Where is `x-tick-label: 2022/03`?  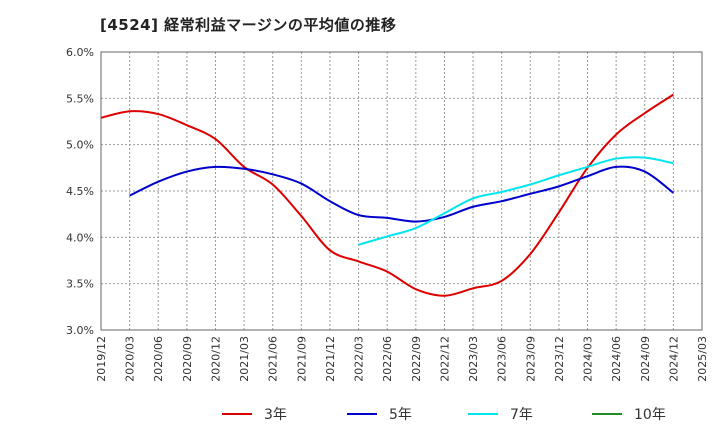 x-tick-label: 2022/03 is located at coordinates (359, 359).